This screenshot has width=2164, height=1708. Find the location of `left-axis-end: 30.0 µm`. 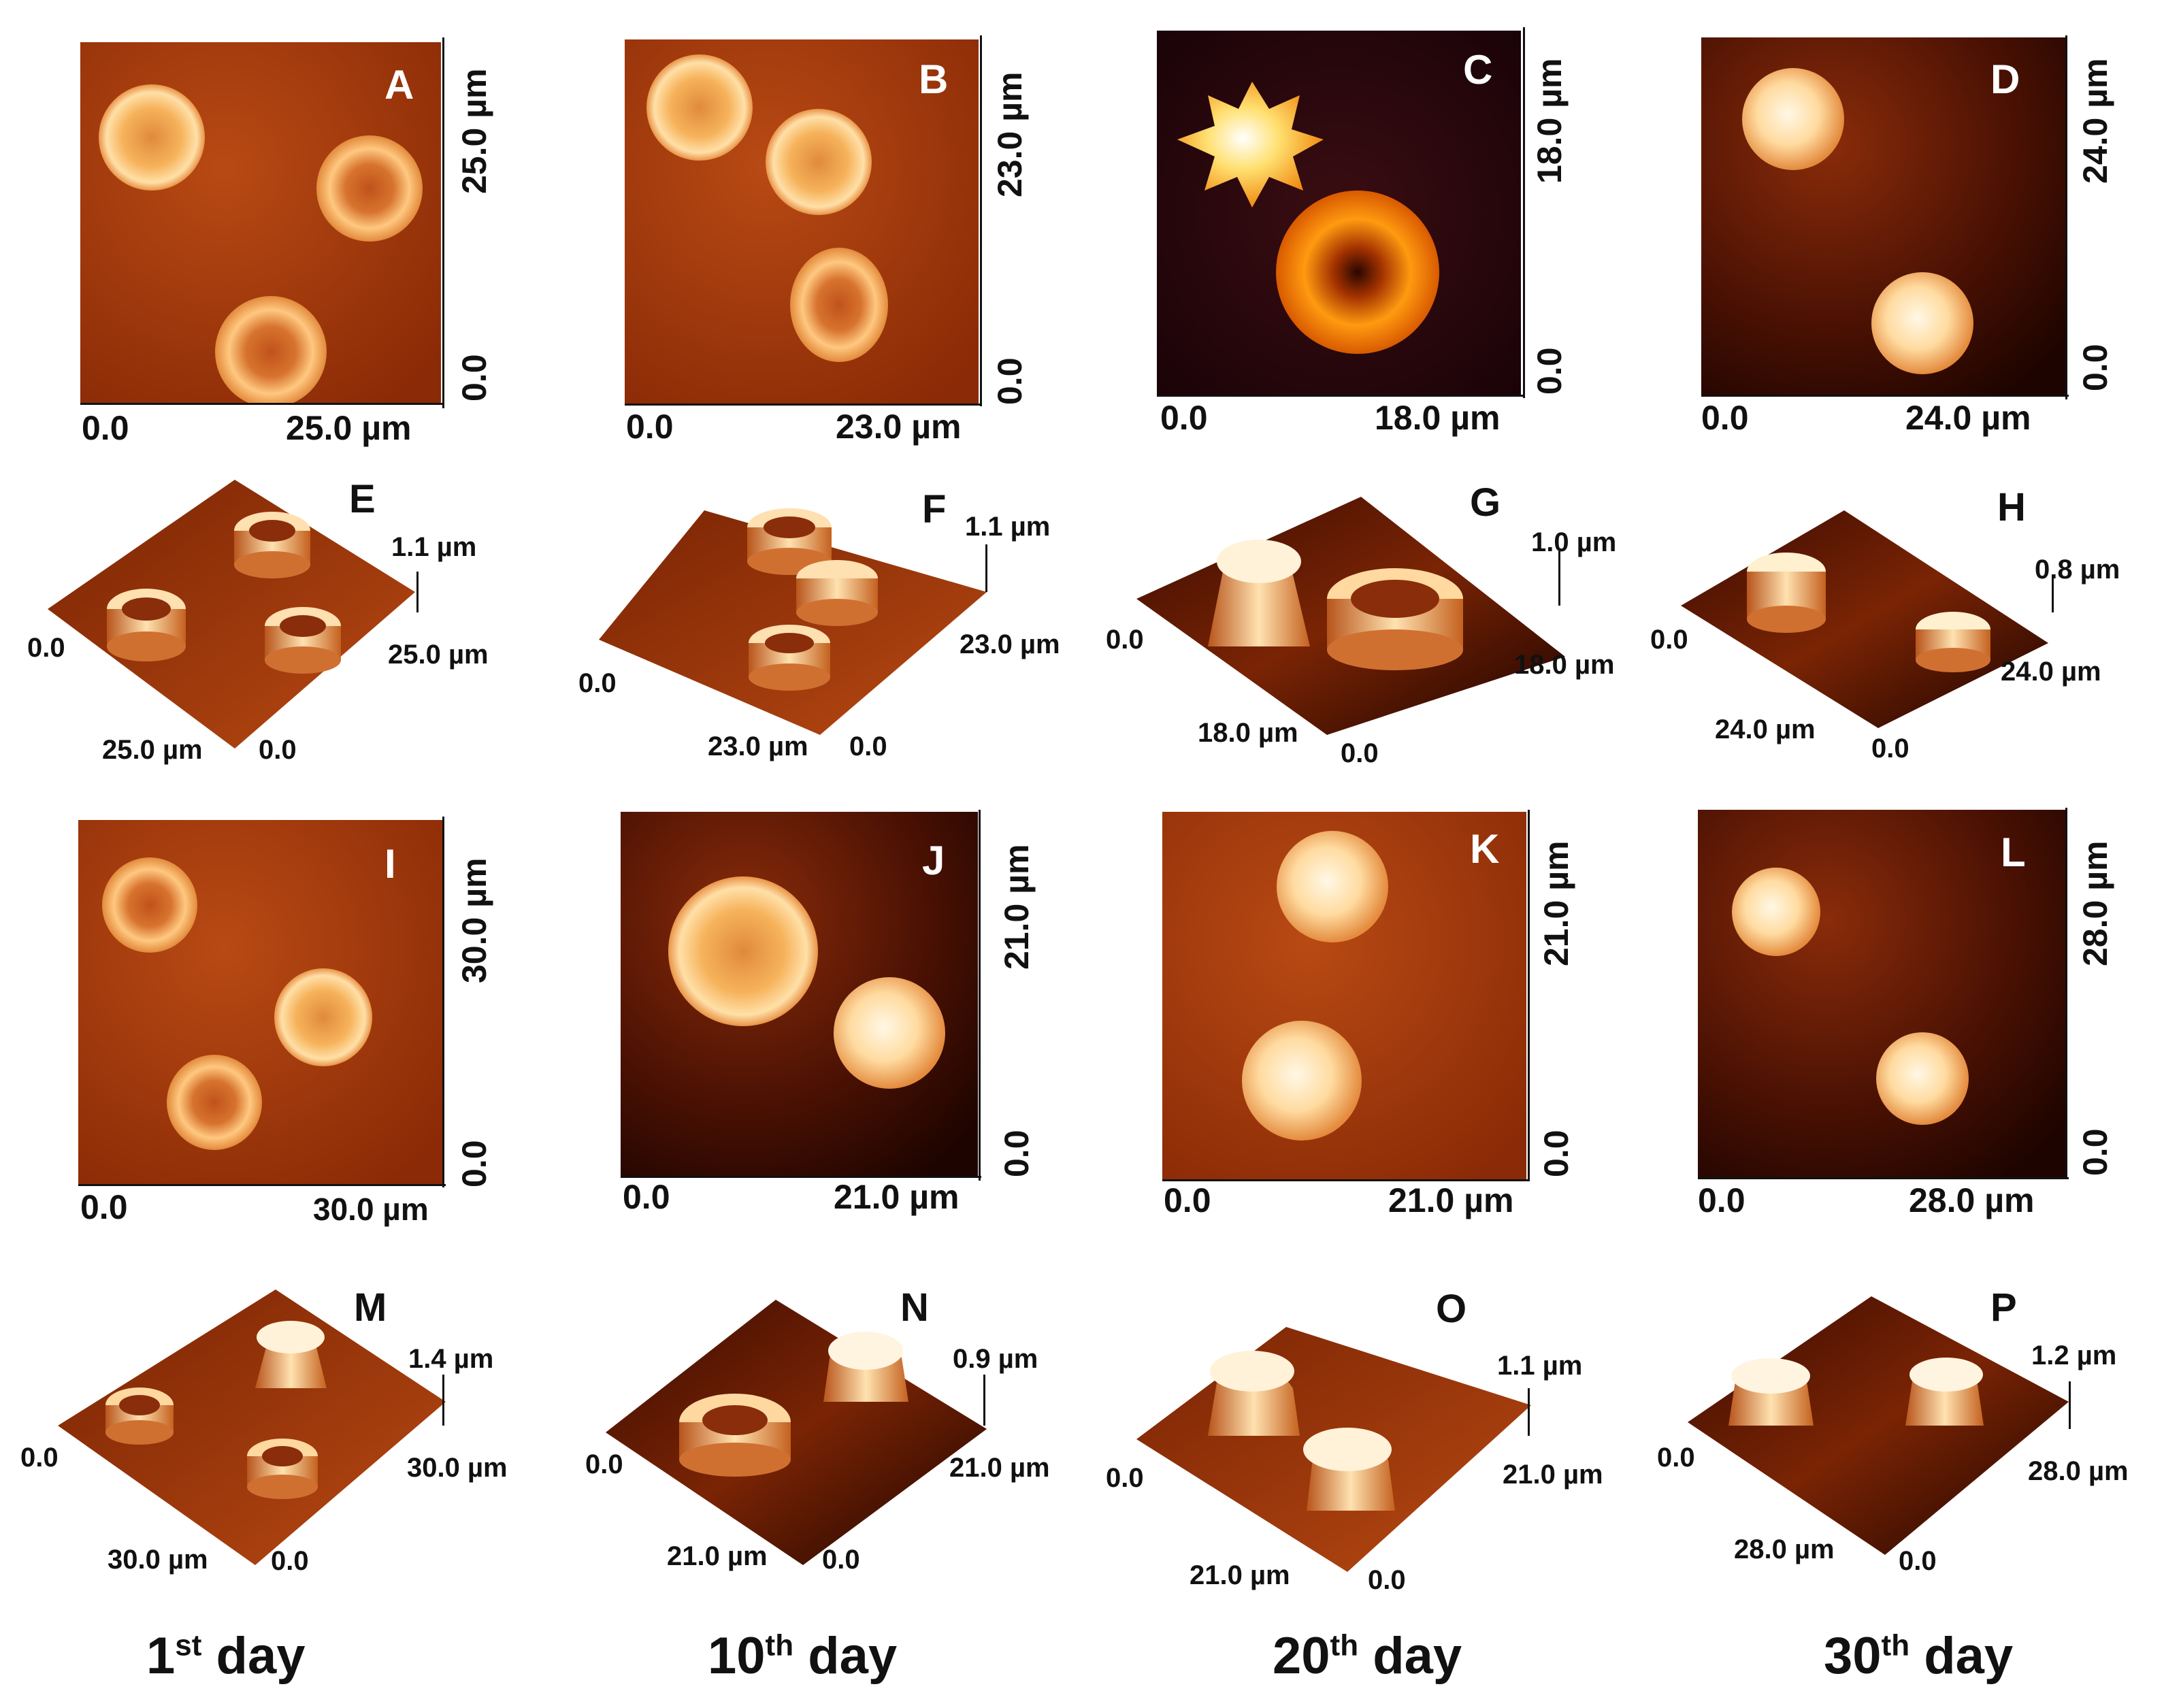

left-axis-end: 30.0 µm is located at coordinates (158, 1560).